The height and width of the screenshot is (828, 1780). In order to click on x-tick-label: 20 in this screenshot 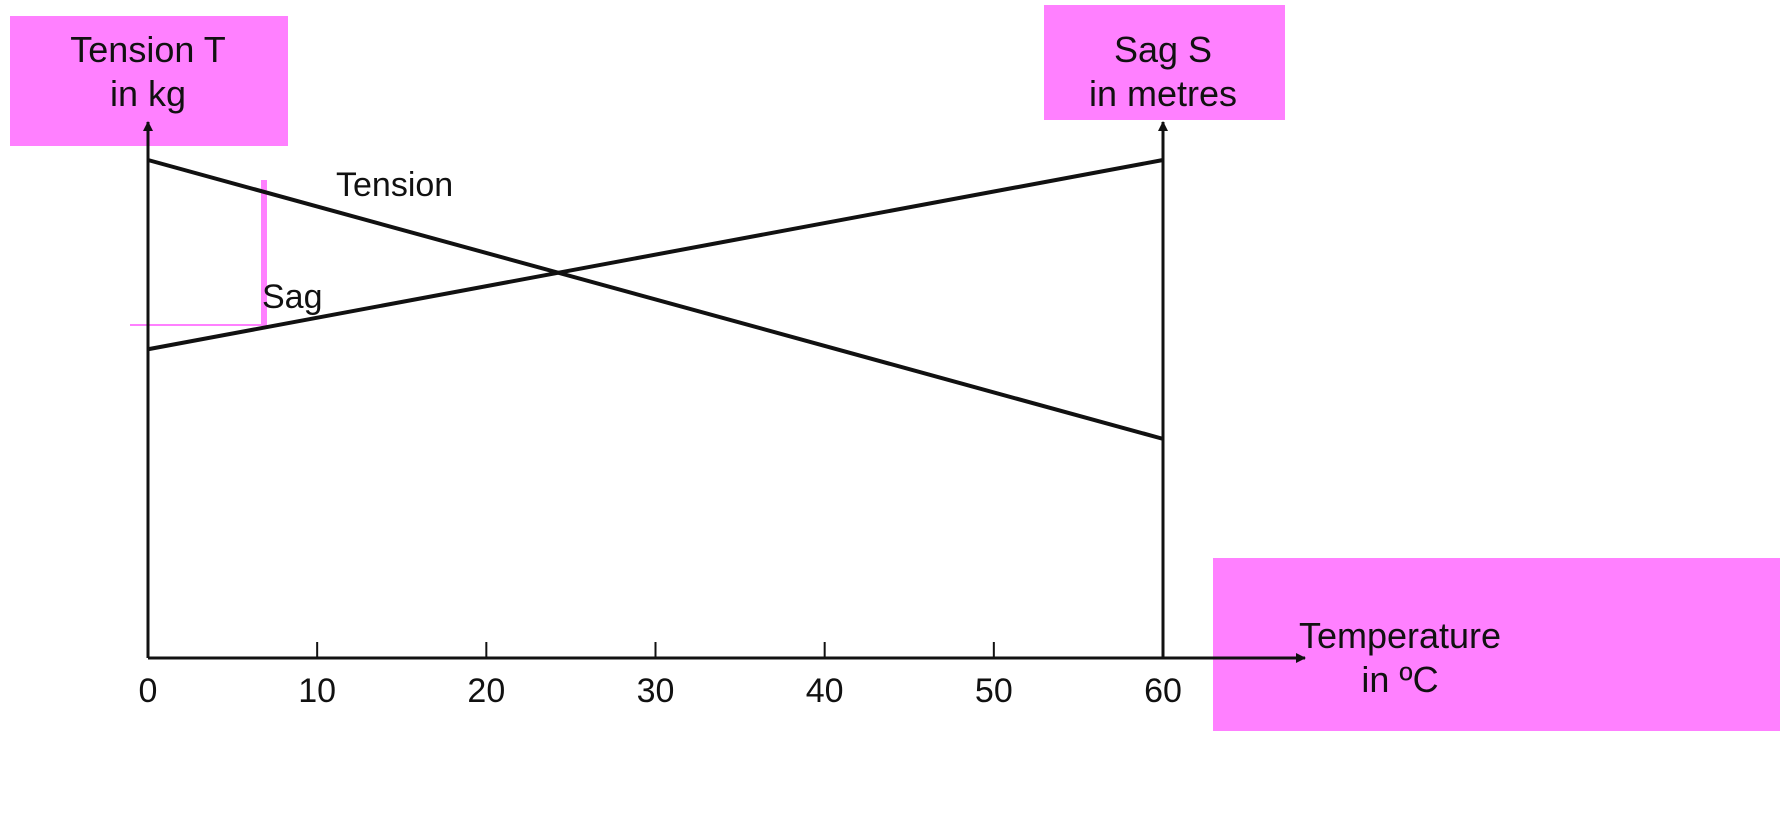, I will do `click(486, 691)`.